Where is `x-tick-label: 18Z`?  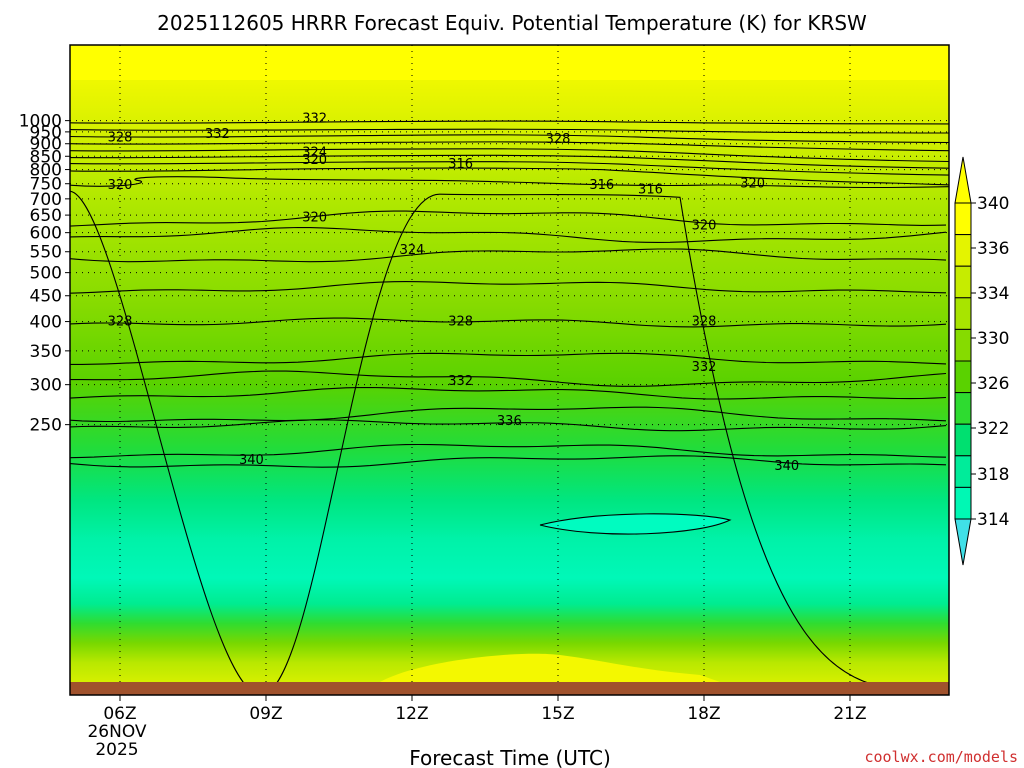
x-tick-label: 18Z is located at coordinates (703, 714).